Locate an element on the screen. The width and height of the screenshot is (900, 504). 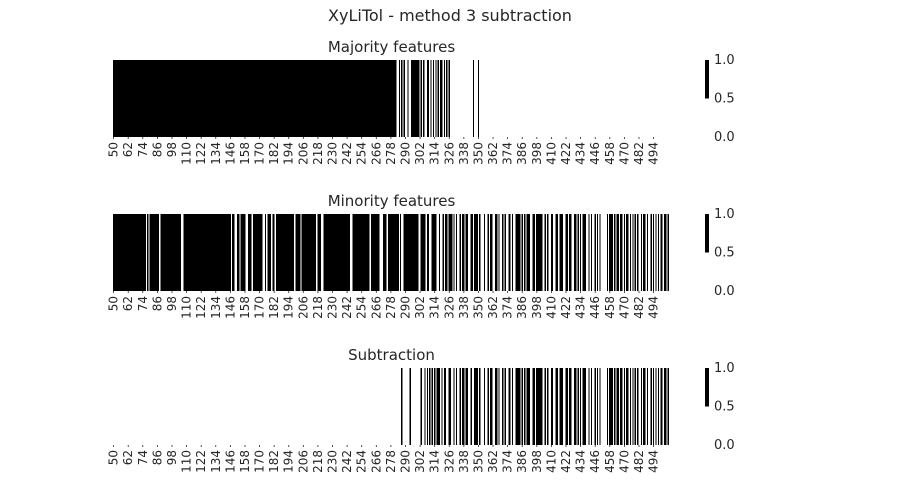
x-tick-label: 458 is located at coordinates (610, 153).